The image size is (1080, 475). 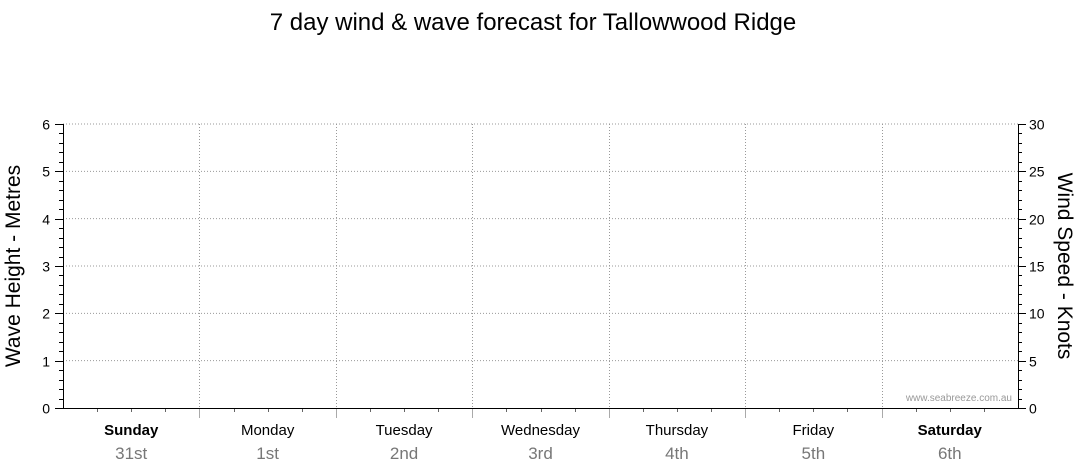 What do you see at coordinates (1037, 172) in the screenshot?
I see `right-tick-label: 25` at bounding box center [1037, 172].